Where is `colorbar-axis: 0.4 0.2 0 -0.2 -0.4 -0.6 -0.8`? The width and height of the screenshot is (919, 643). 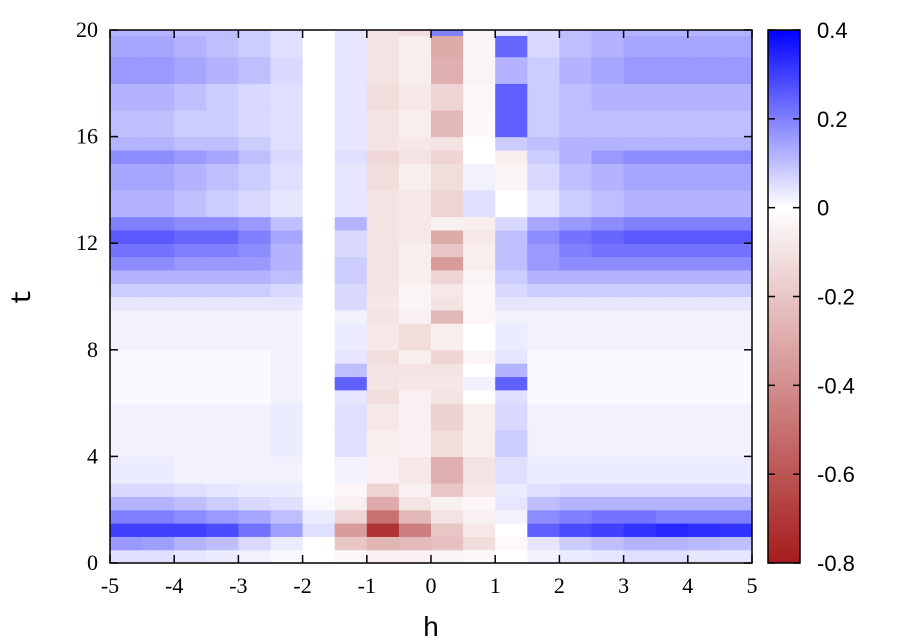 colorbar-axis: 0.4 0.2 0 -0.2 -0.4 -0.6 -0.8 is located at coordinates (811, 297).